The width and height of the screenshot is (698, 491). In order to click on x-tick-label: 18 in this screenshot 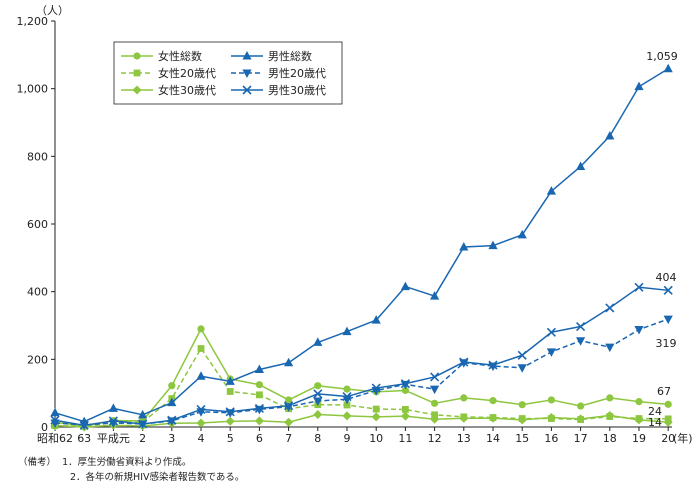, I will do `click(610, 438)`.